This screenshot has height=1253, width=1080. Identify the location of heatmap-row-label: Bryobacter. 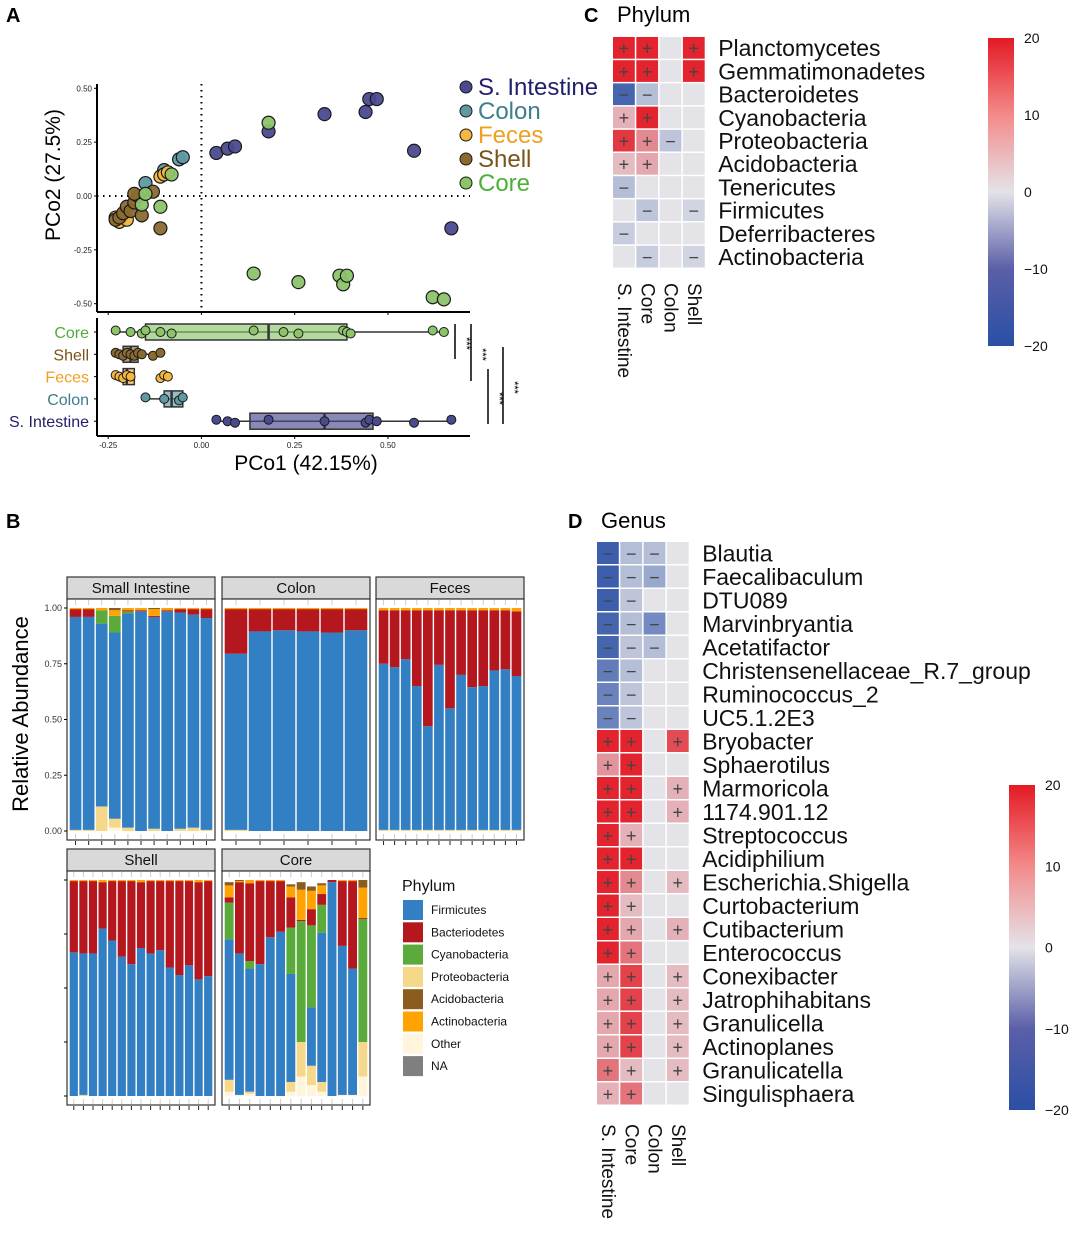
(758, 742).